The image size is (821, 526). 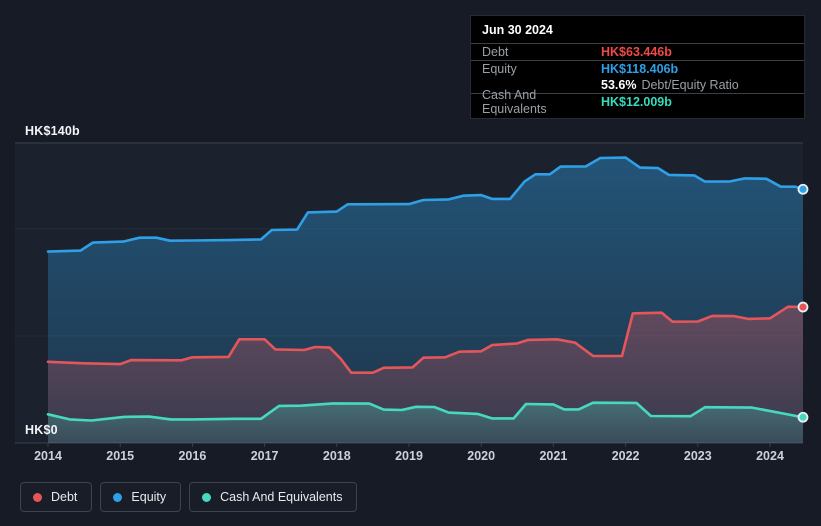 What do you see at coordinates (118, 497) in the screenshot?
I see `equity-legend-dot-icon` at bounding box center [118, 497].